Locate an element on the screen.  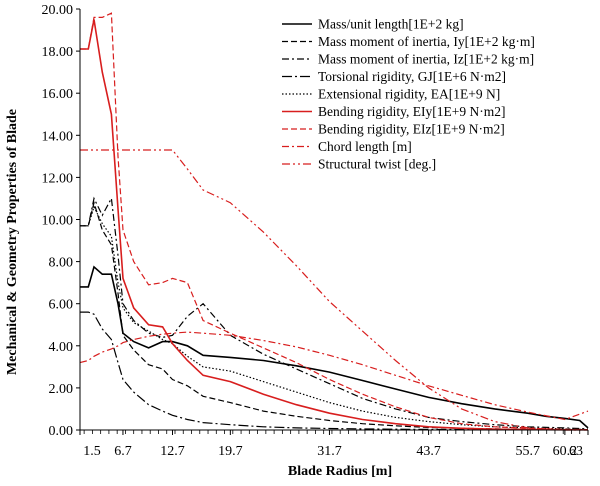
x-tick-label: 12.7 is located at coordinates (172, 451).